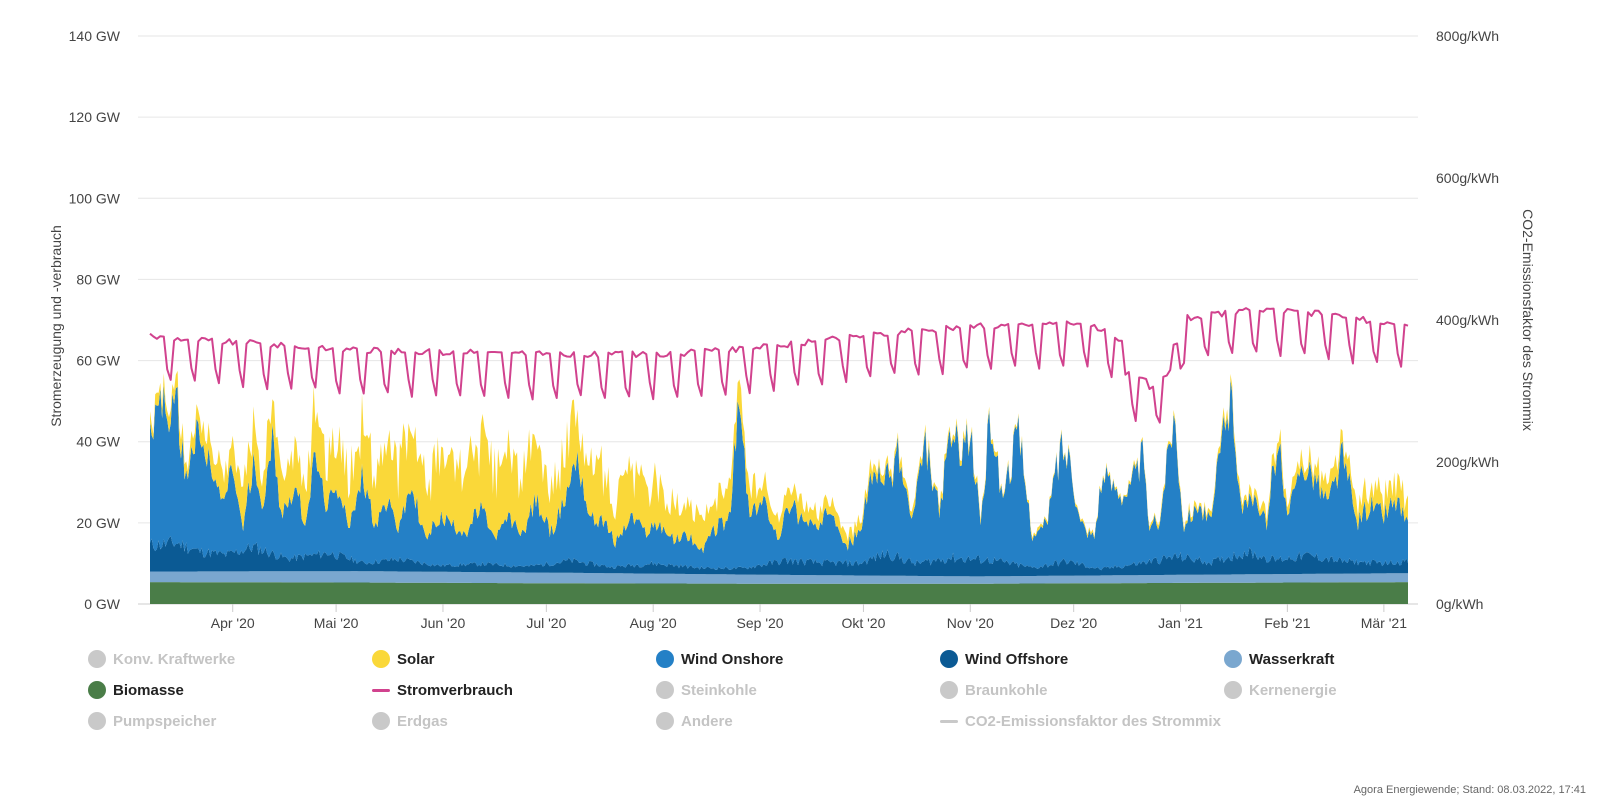  Describe the element at coordinates (98, 442) in the screenshot. I see `y-left-tick-label: 40 GW` at that location.